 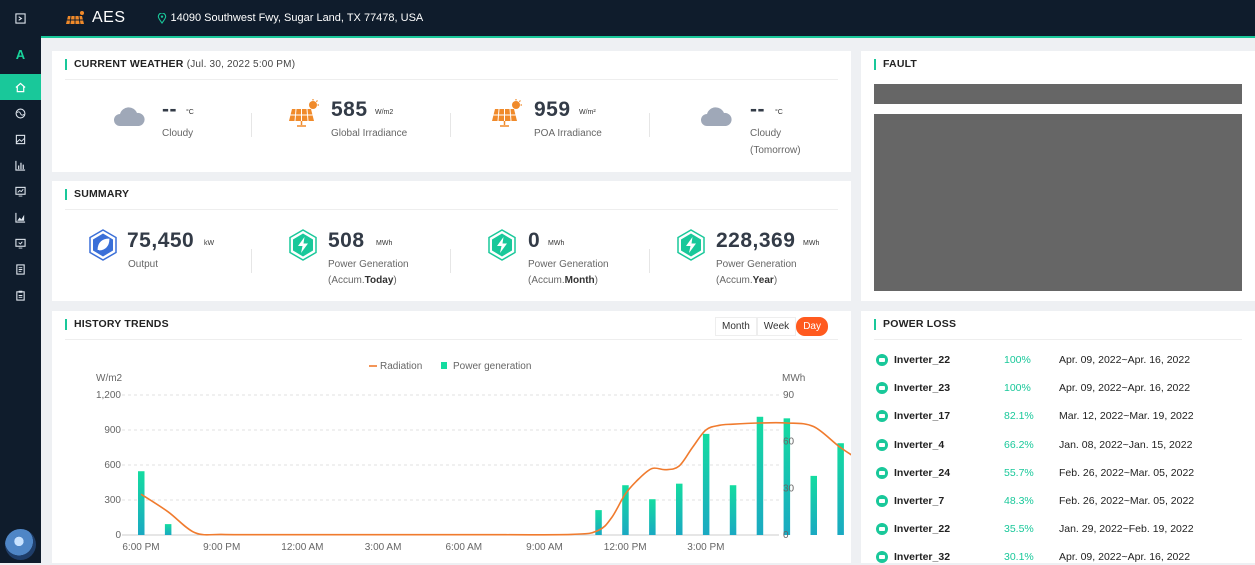 What do you see at coordinates (20, 54) in the screenshot?
I see `user-initial: A` at bounding box center [20, 54].